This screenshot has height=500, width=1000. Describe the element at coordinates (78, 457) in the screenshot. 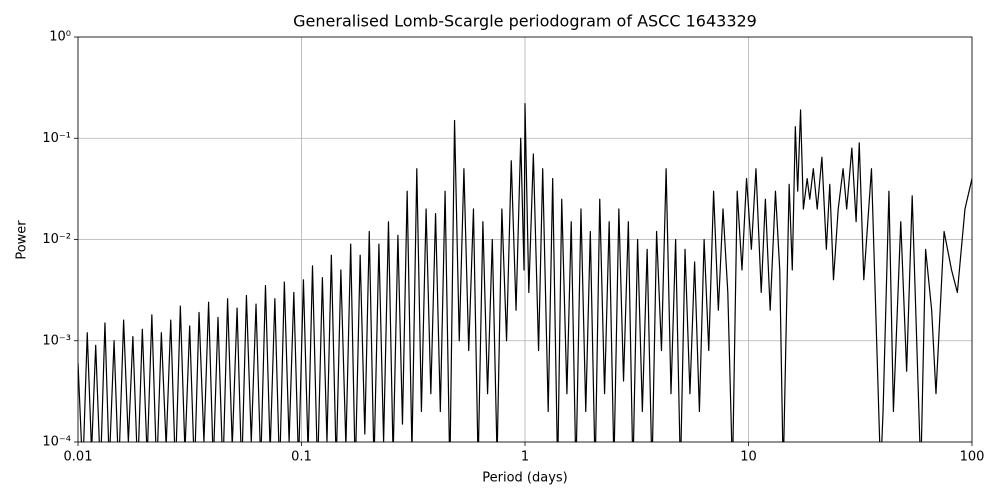

I see `x-tick-label: 0.01` at that location.